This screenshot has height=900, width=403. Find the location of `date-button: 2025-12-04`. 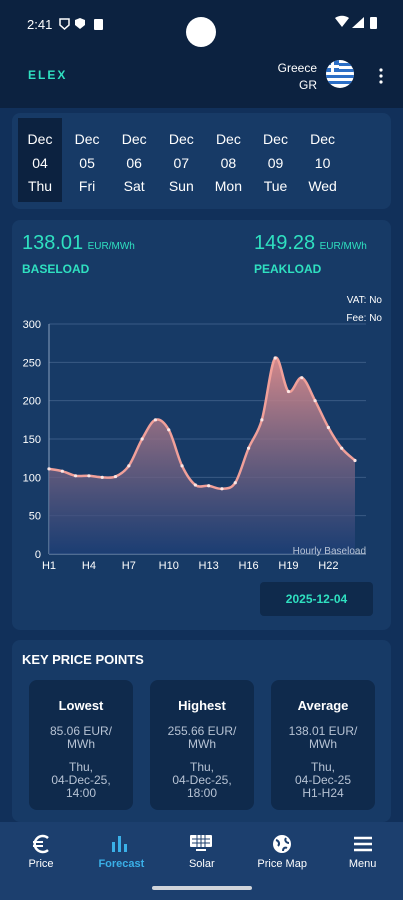

date-button: 2025-12-04 is located at coordinates (316, 599).